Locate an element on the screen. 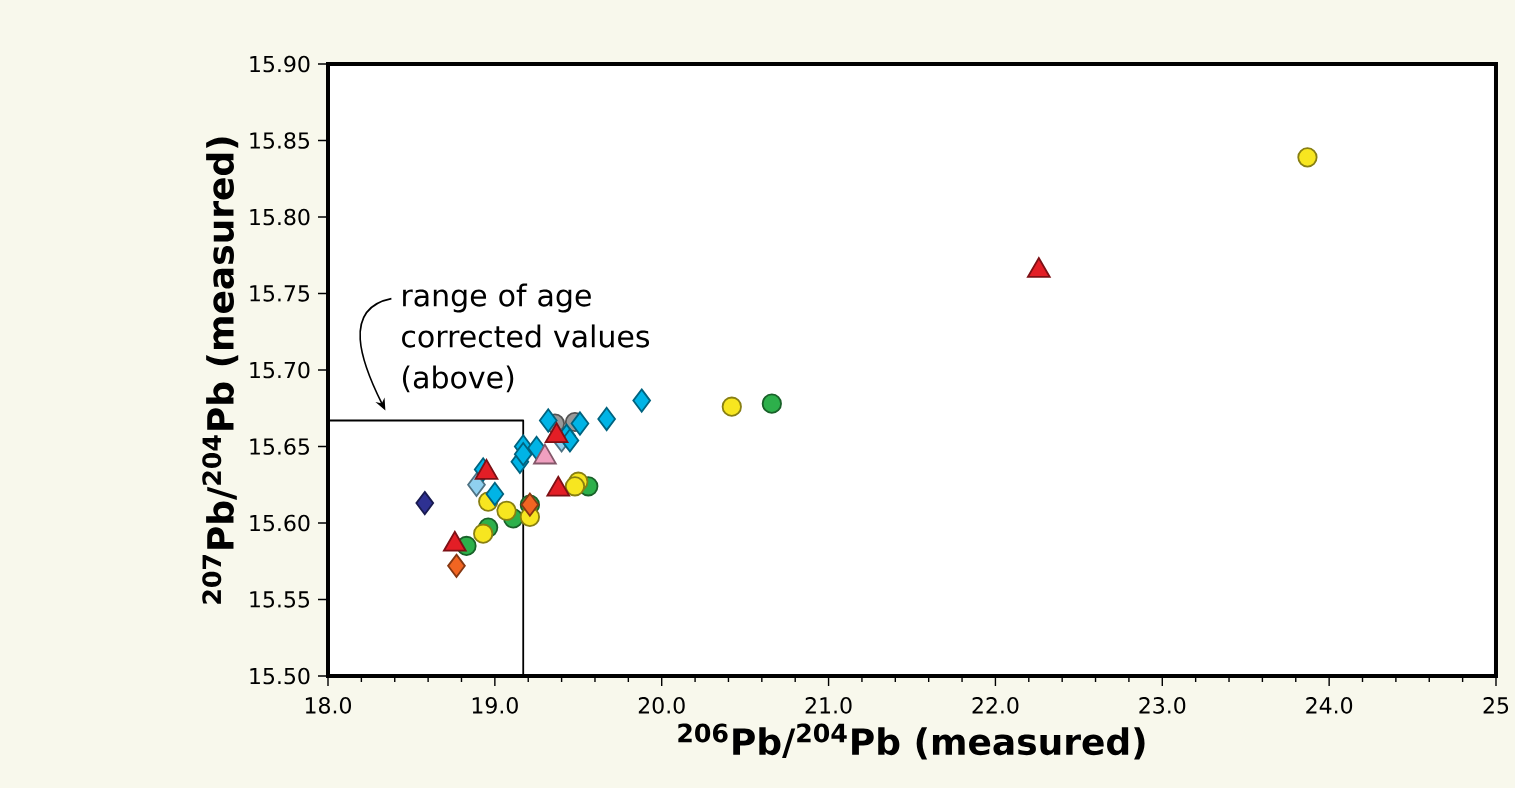 Image resolution: width=1515 pixels, height=788 pixels. x-tick-label: 22.0 is located at coordinates (995, 705).